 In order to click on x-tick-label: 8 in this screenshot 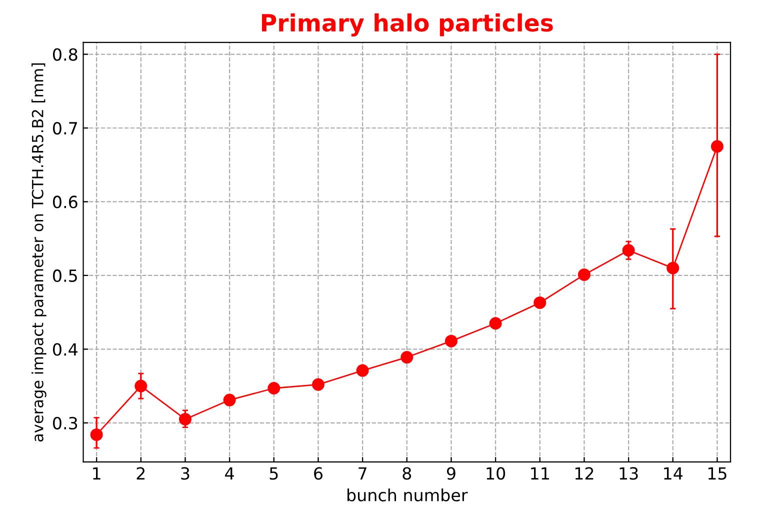, I will do `click(407, 473)`.